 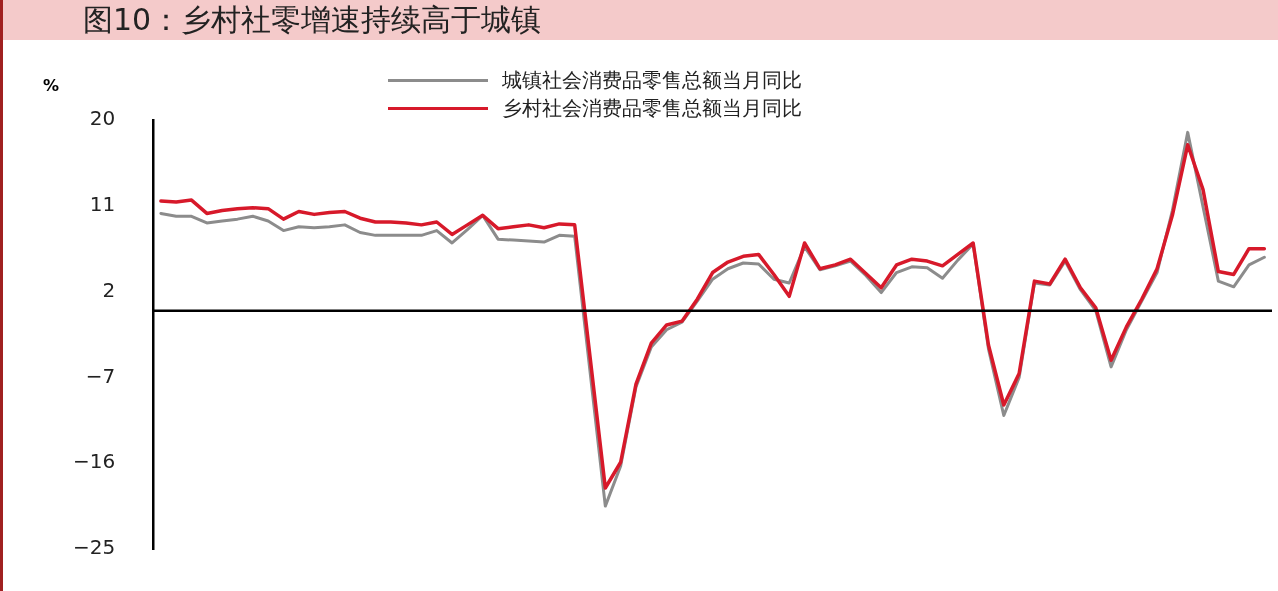 What do you see at coordinates (109, 289) in the screenshot?
I see `y-tick-label: 2` at bounding box center [109, 289].